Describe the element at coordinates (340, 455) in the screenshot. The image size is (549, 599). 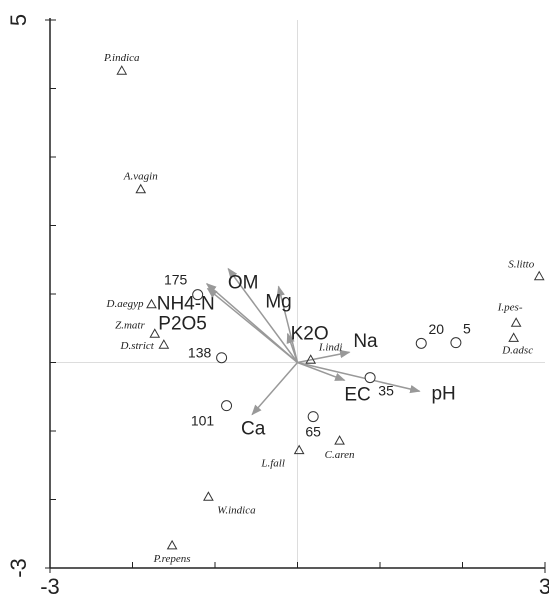
I see `species-label: C.aren` at that location.